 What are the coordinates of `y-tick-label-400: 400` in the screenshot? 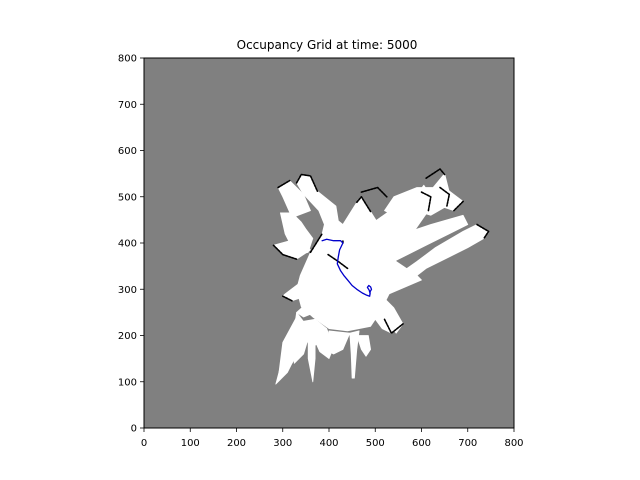 It's located at (127, 244).